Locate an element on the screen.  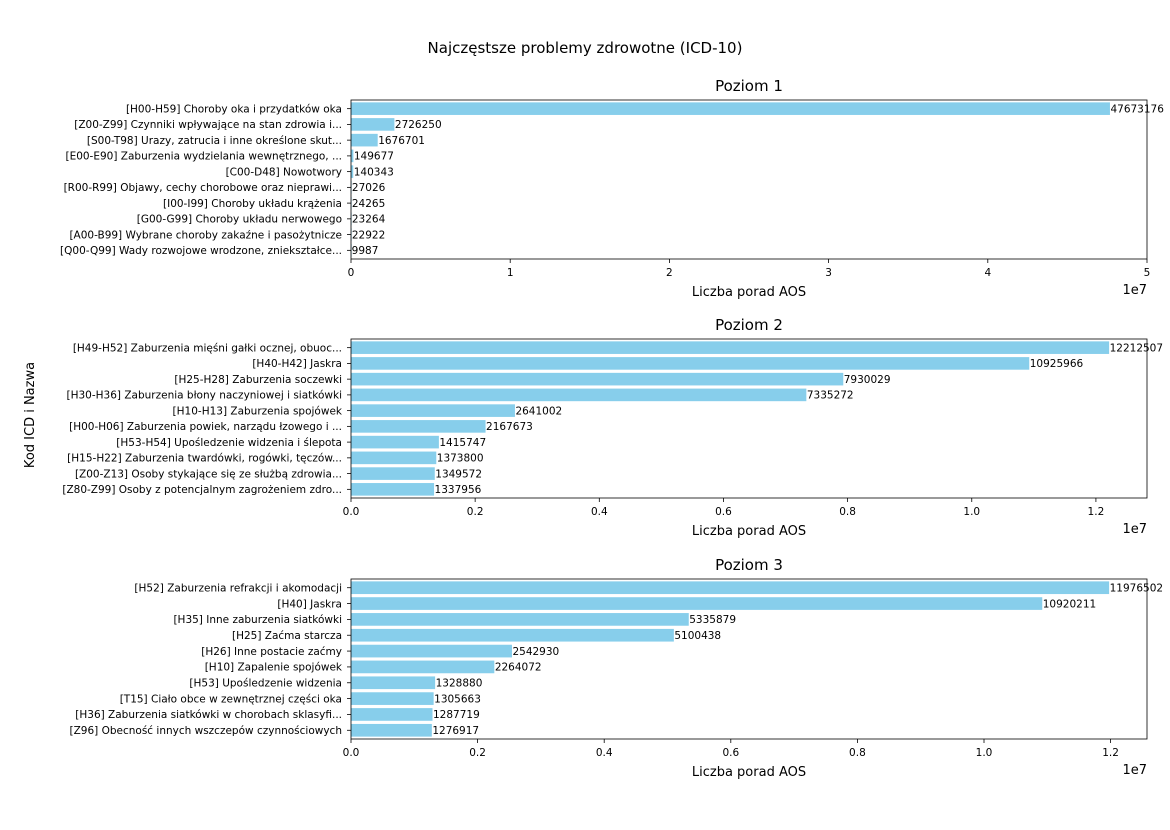
category-label: [H40] Jaskra is located at coordinates (309, 604).